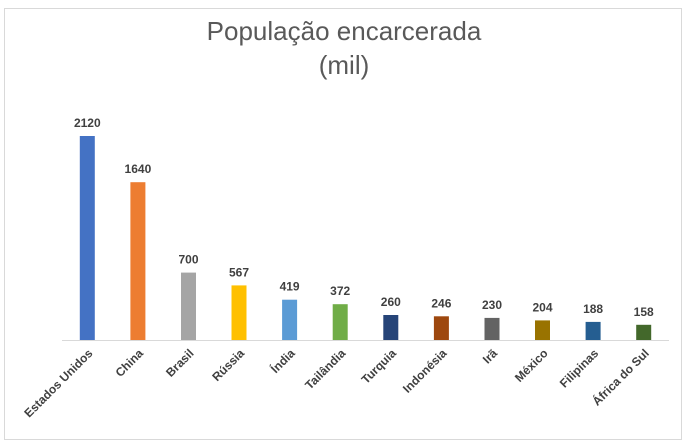 The width and height of the screenshot is (688, 447). What do you see at coordinates (340, 291) in the screenshot?
I see `data-label-5: 372` at bounding box center [340, 291].